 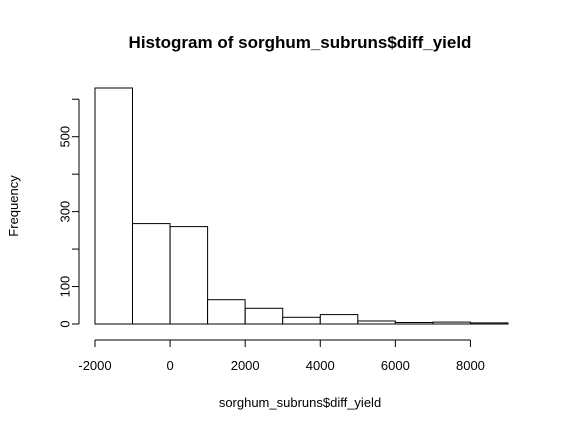 I want to click on y-axis: 0 100 300 500, so click(x=69, y=213).